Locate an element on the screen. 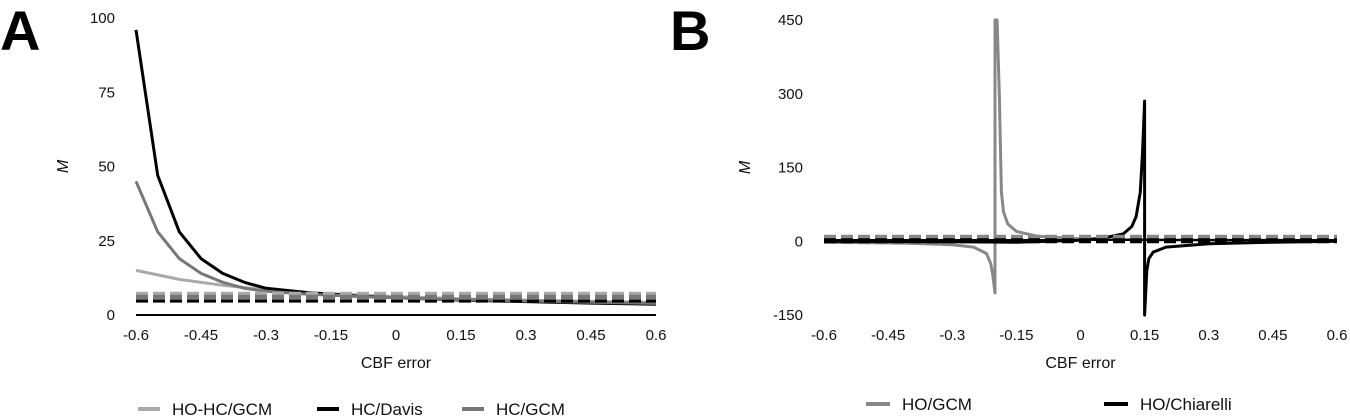 This screenshot has height=418, width=1350. chart-a-x-ticks: -0.6 -0.45 -0.3 -0.15 0 0.15 0.3 0.45 0.6 is located at coordinates (394, 335).